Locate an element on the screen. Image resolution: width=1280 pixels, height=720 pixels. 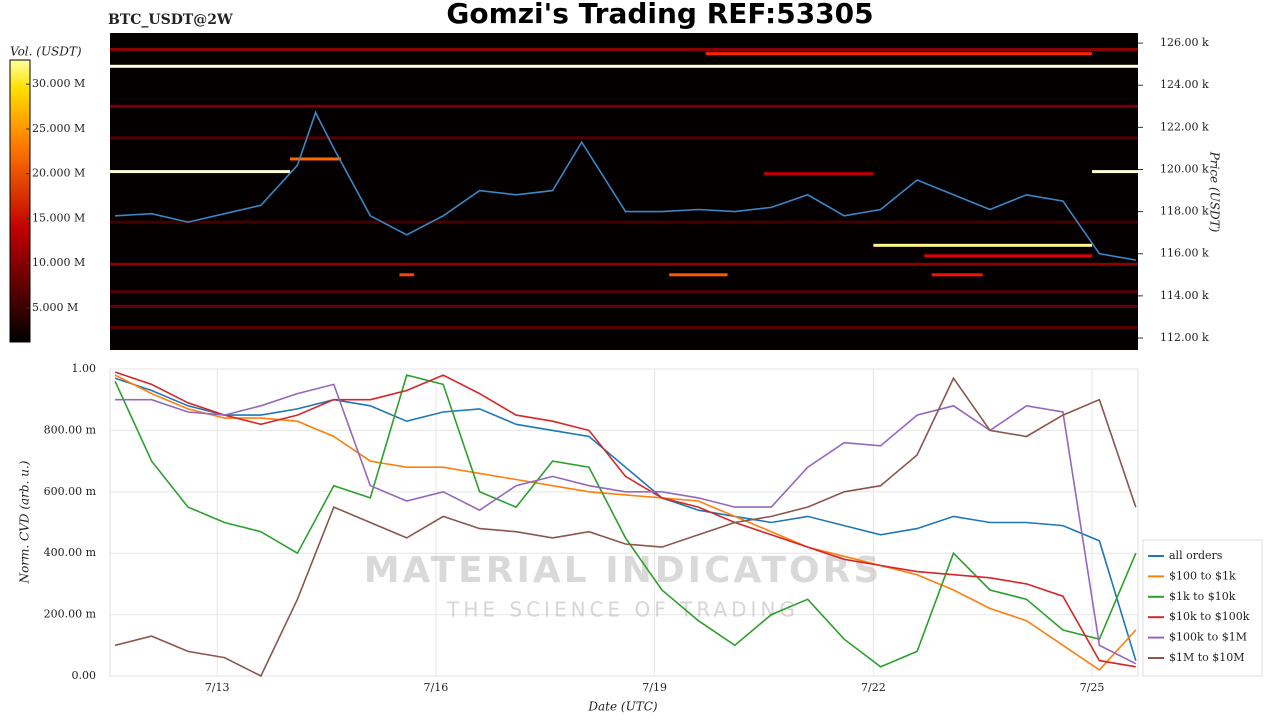
colorbar-tick-label: 10.000 M is located at coordinates (58, 262).